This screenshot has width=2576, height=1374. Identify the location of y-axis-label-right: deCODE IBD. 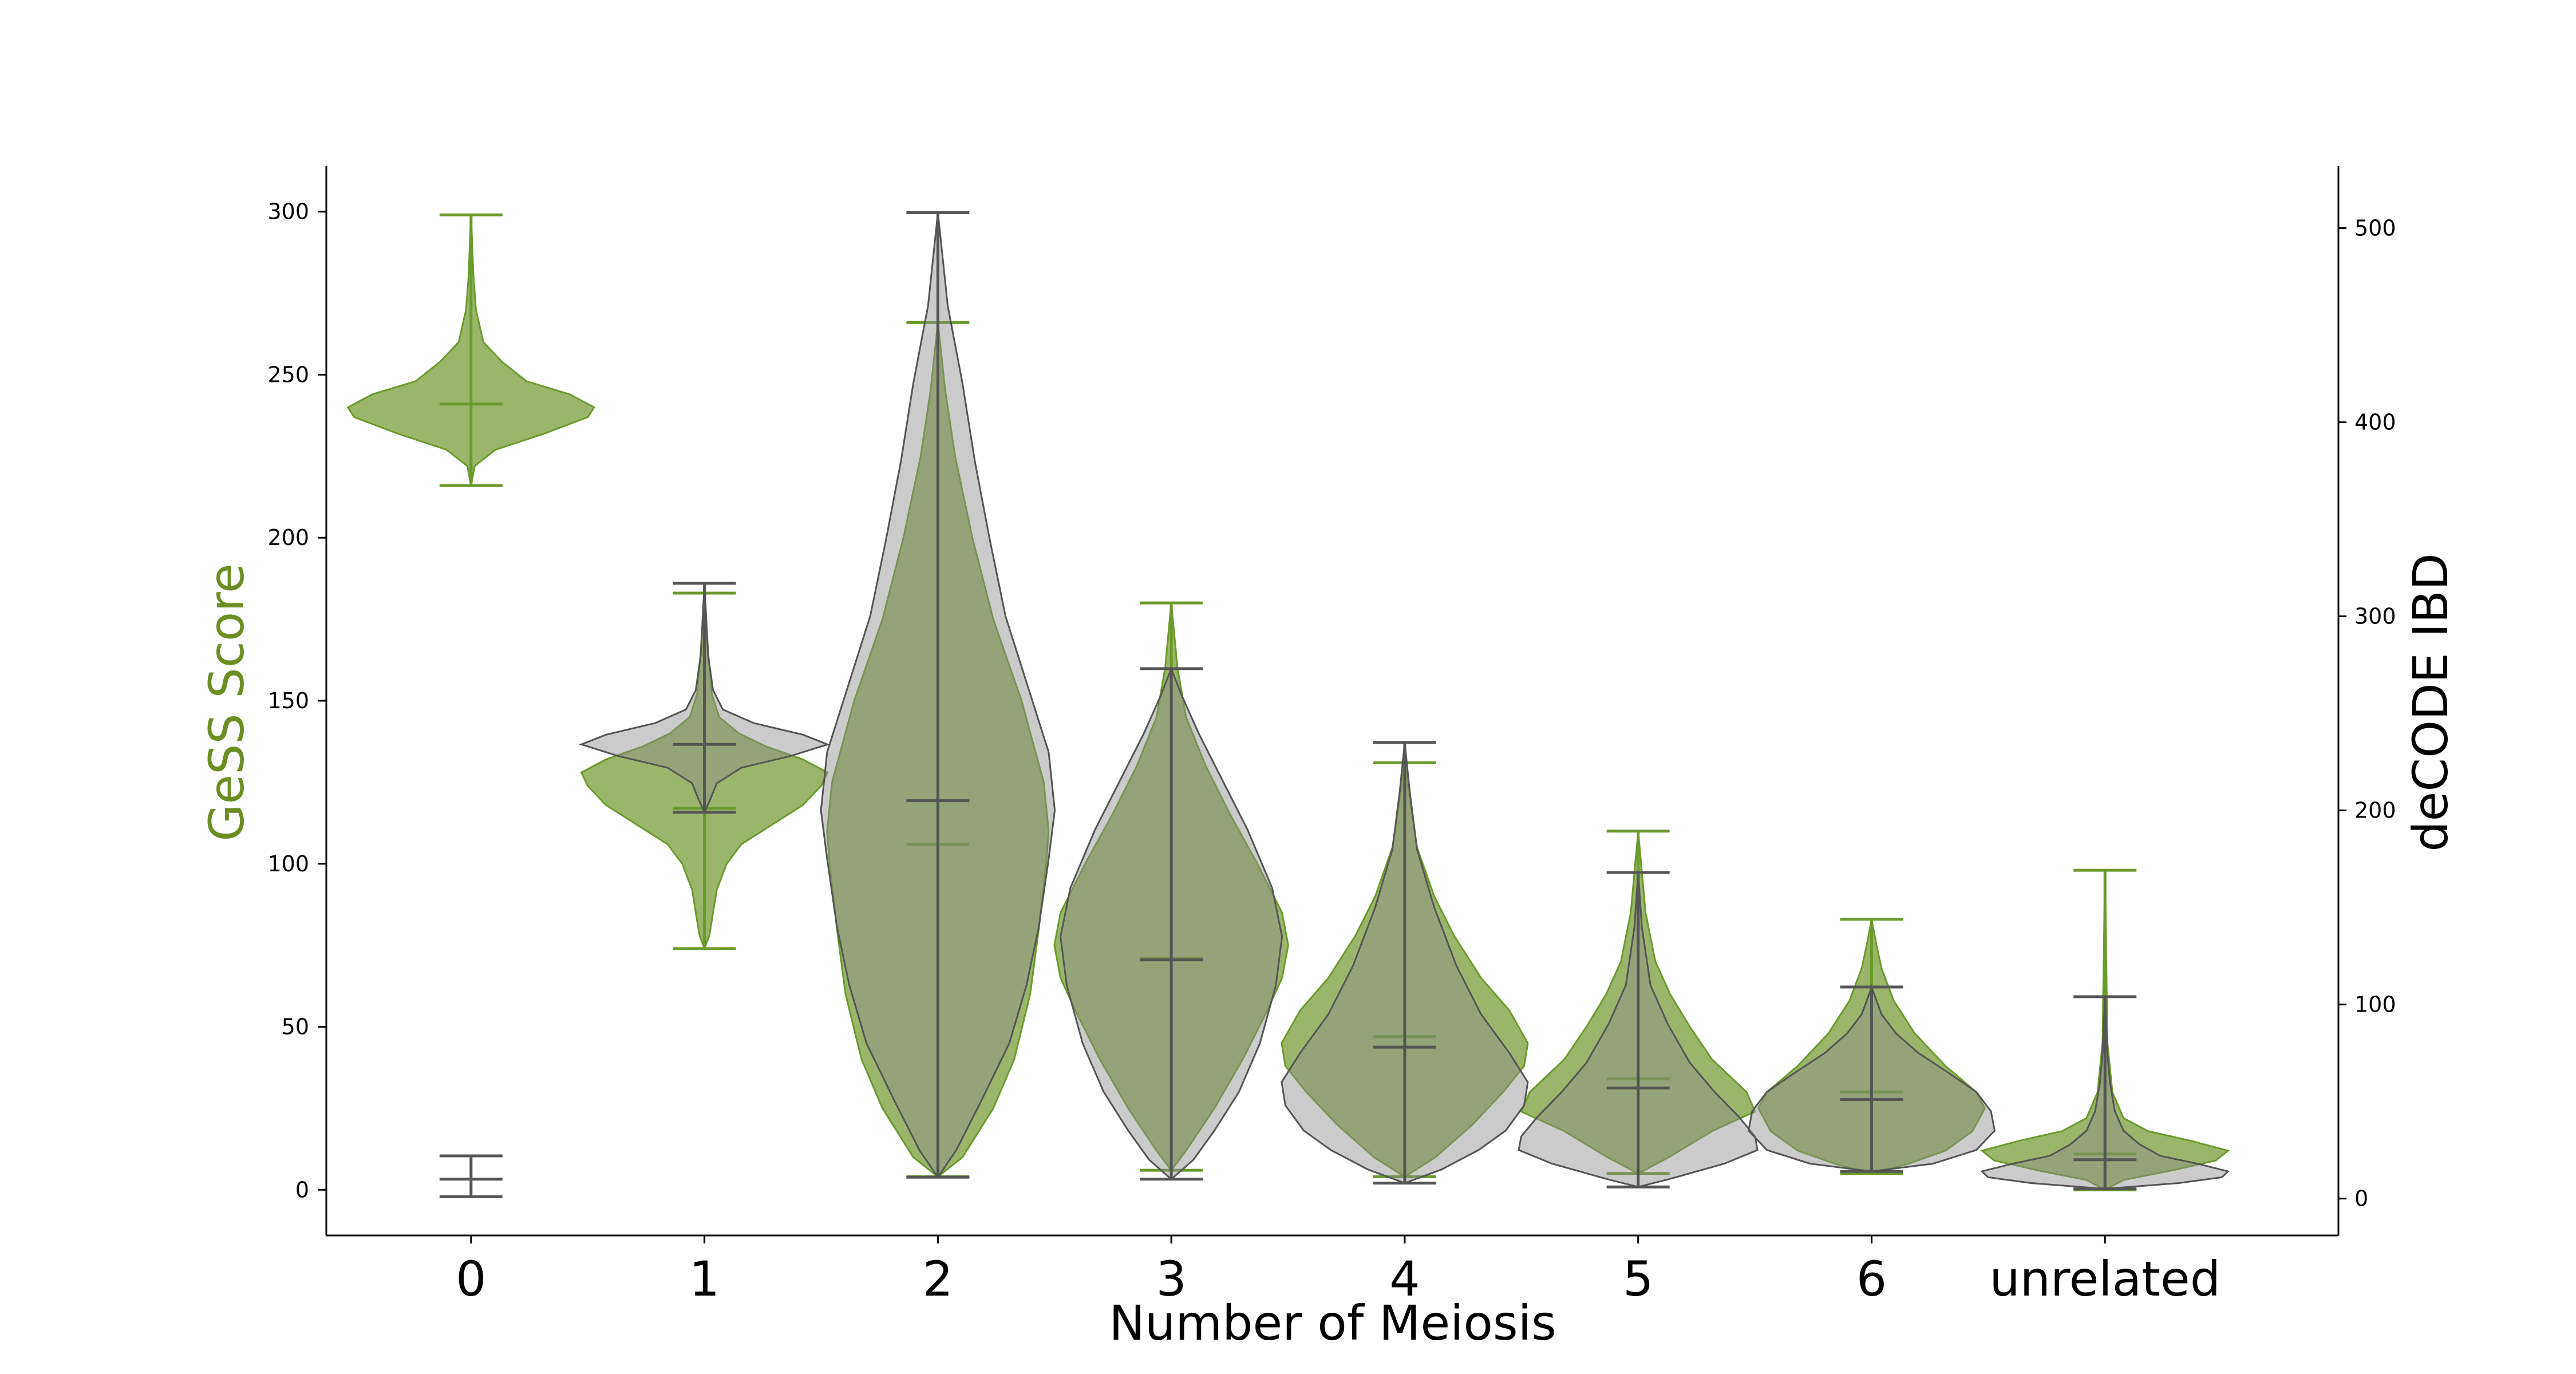
(2431, 702).